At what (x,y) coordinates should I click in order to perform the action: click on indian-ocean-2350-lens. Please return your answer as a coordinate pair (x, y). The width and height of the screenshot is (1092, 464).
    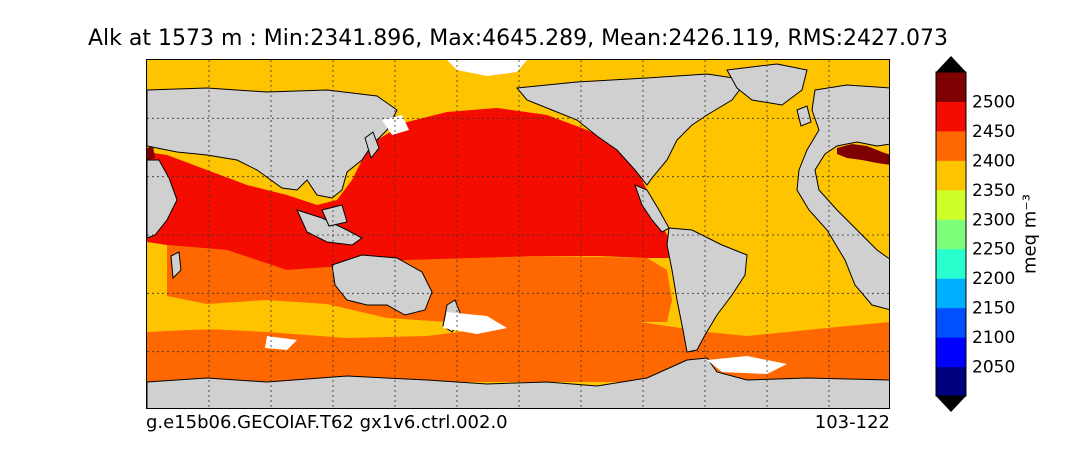
    Looking at the image, I should click on (297, 320).